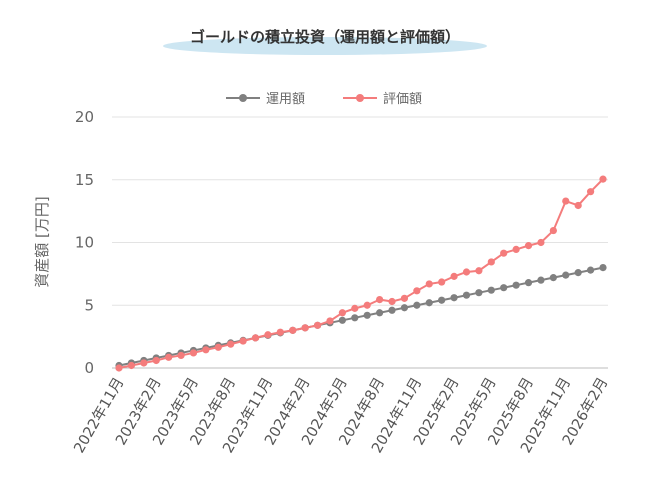 Image resolution: width=651 pixels, height=493 pixels. What do you see at coordinates (285, 99) in the screenshot?
I see `legend-label-0: 運用額` at bounding box center [285, 99].